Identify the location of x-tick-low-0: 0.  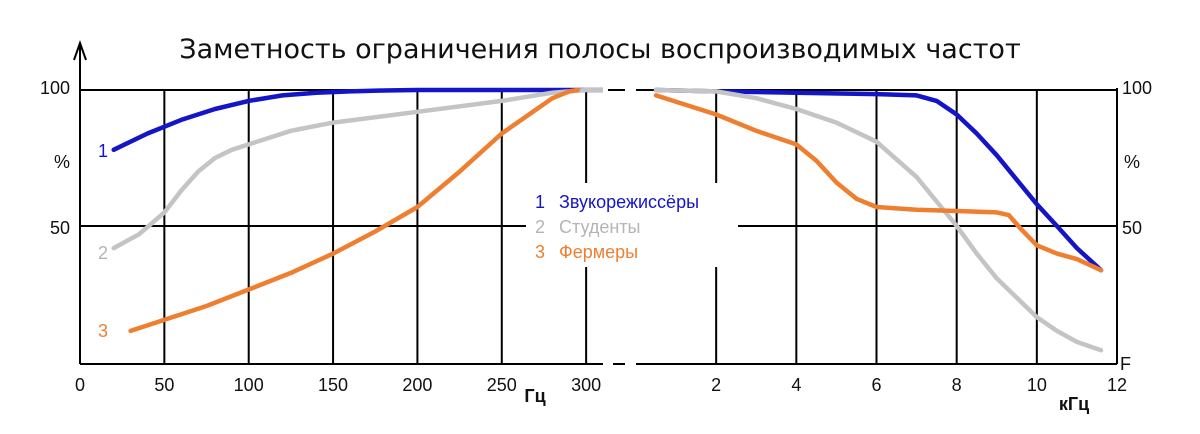
(80, 385).